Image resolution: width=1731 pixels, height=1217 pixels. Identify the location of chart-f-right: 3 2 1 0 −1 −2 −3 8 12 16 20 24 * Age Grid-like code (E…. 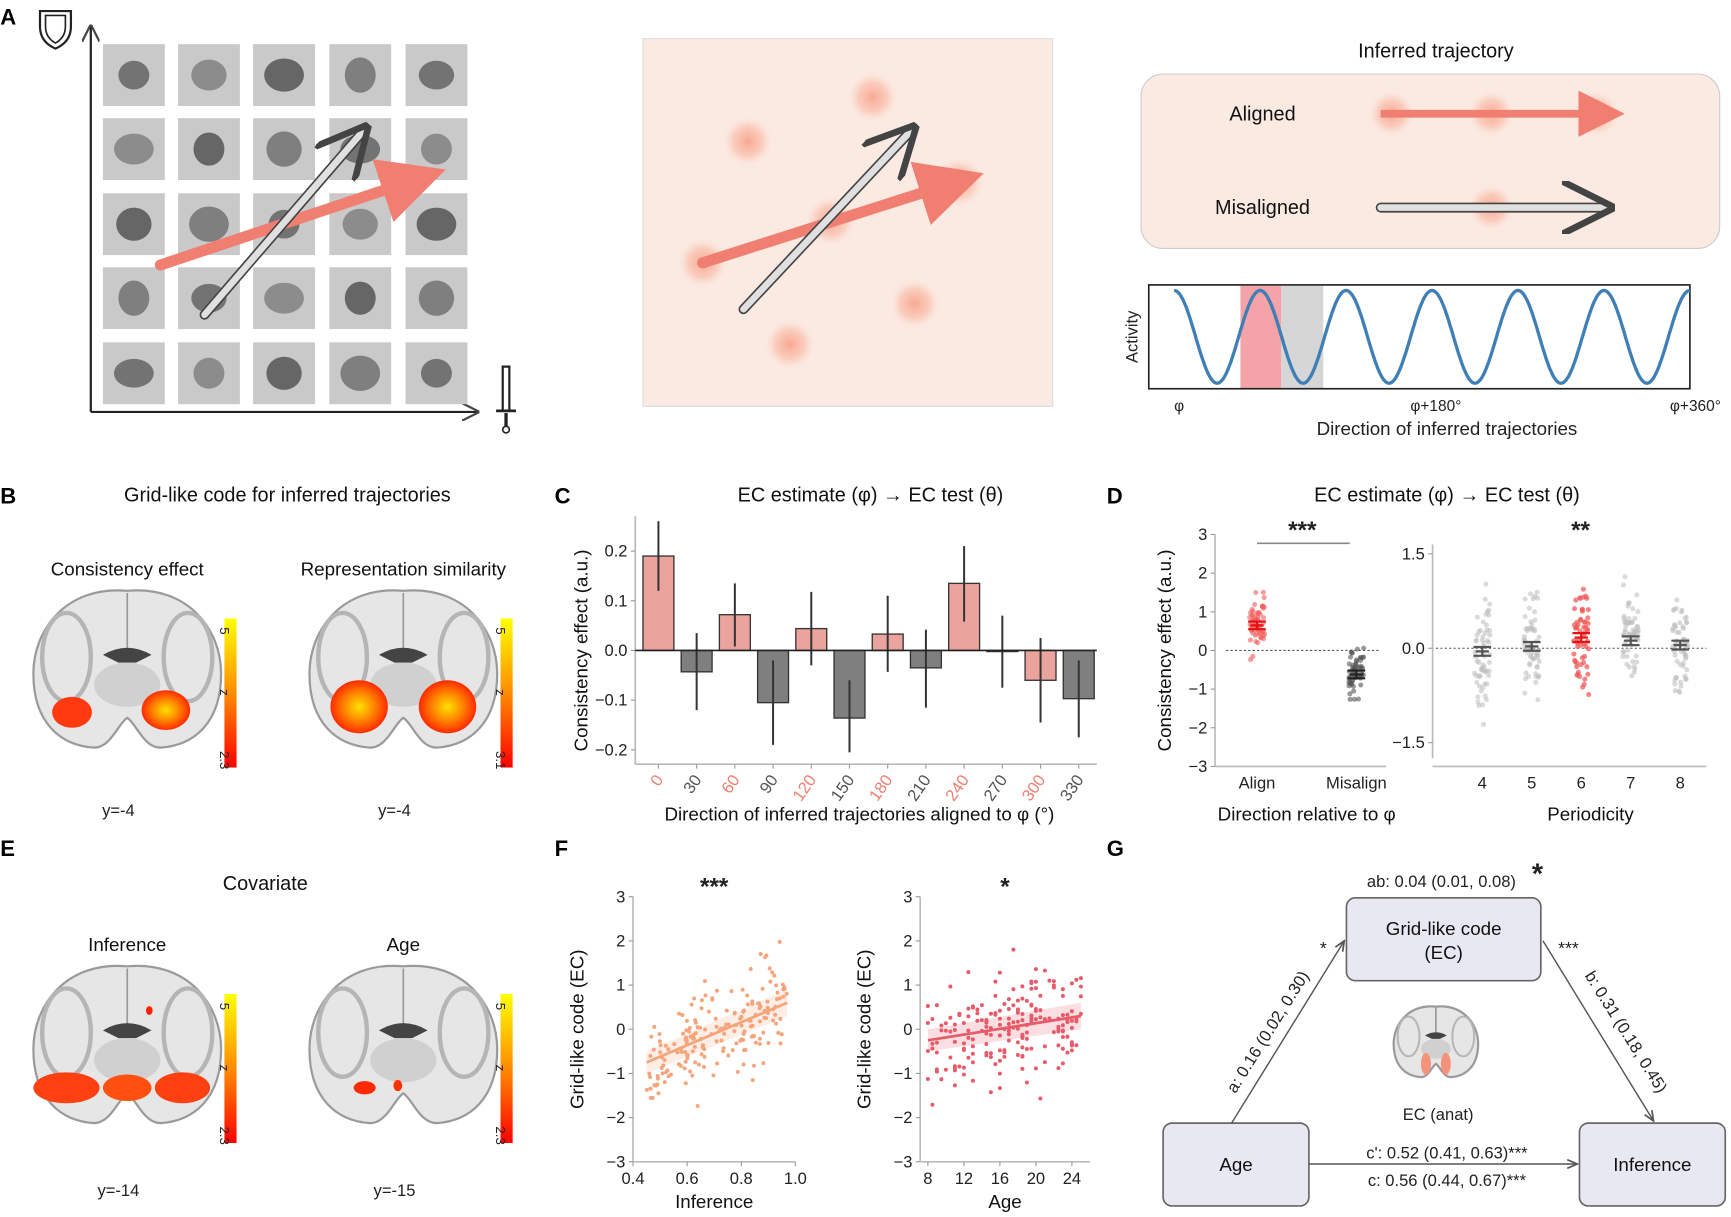
(971, 1043).